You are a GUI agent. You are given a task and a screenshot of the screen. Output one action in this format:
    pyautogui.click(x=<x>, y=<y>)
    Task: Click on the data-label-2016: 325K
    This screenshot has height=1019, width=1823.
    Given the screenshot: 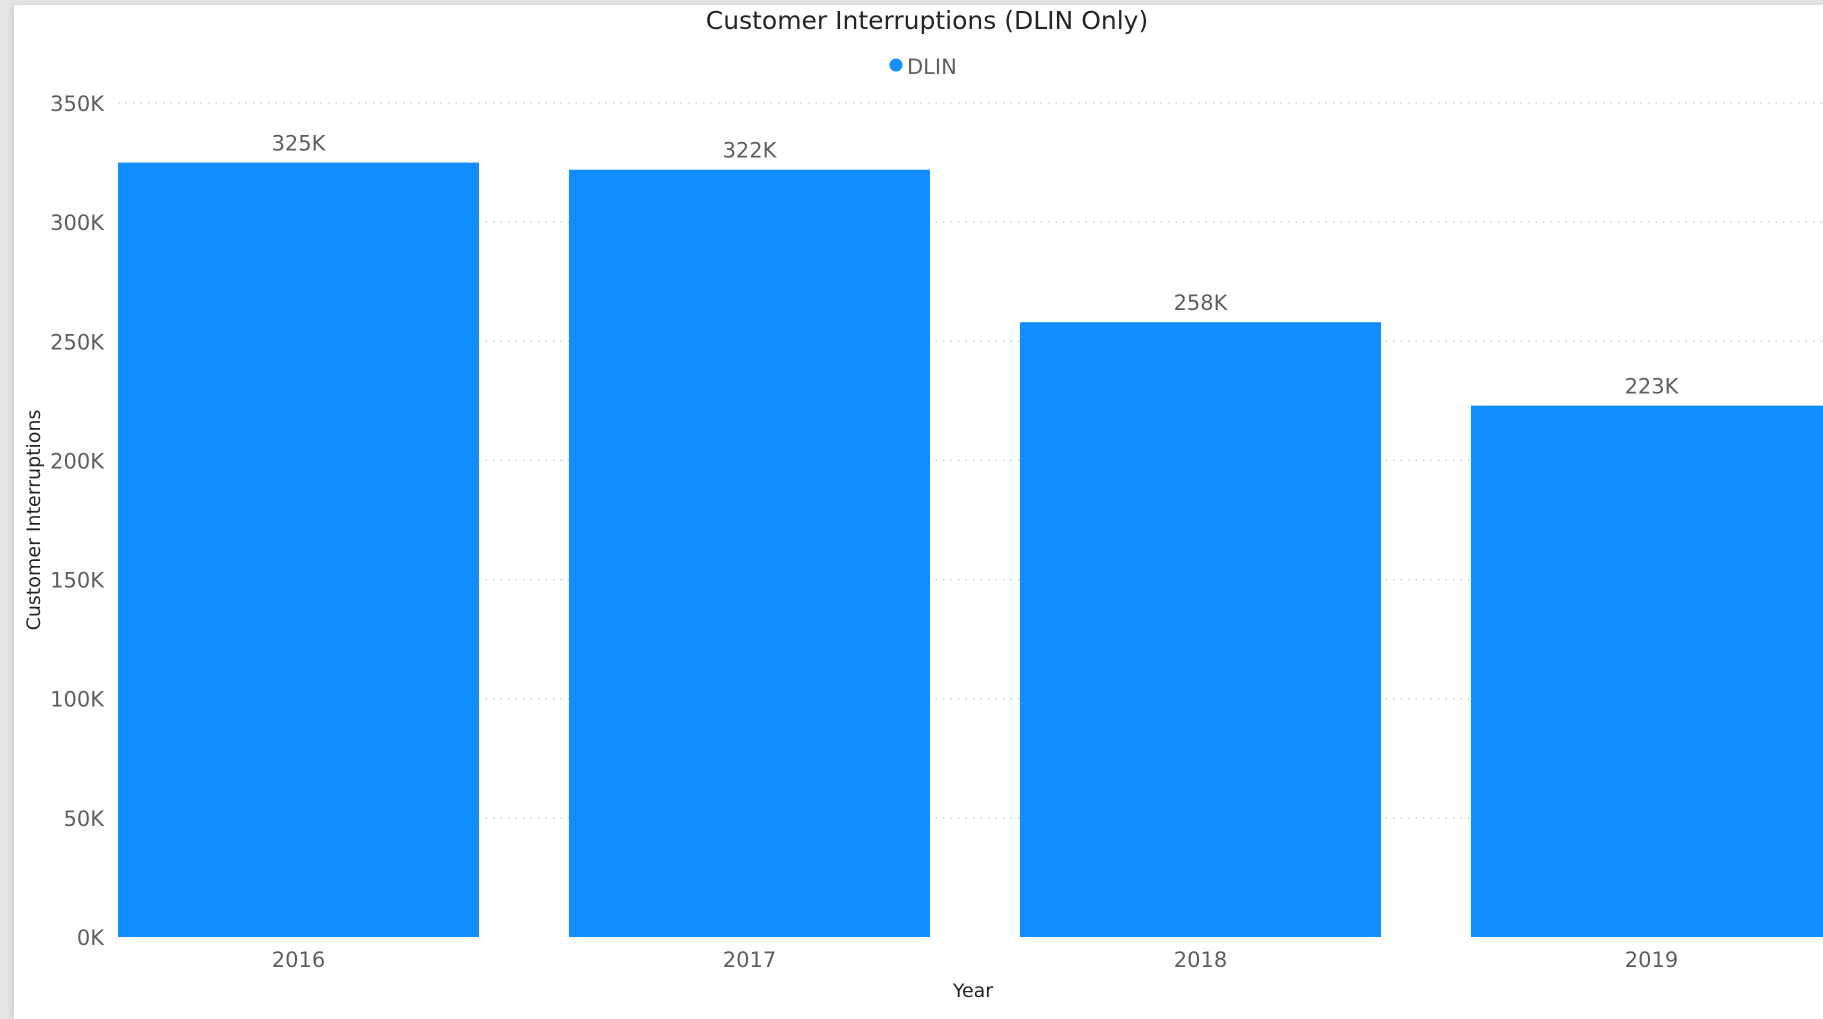 What is the action you would take?
    pyautogui.click(x=299, y=144)
    